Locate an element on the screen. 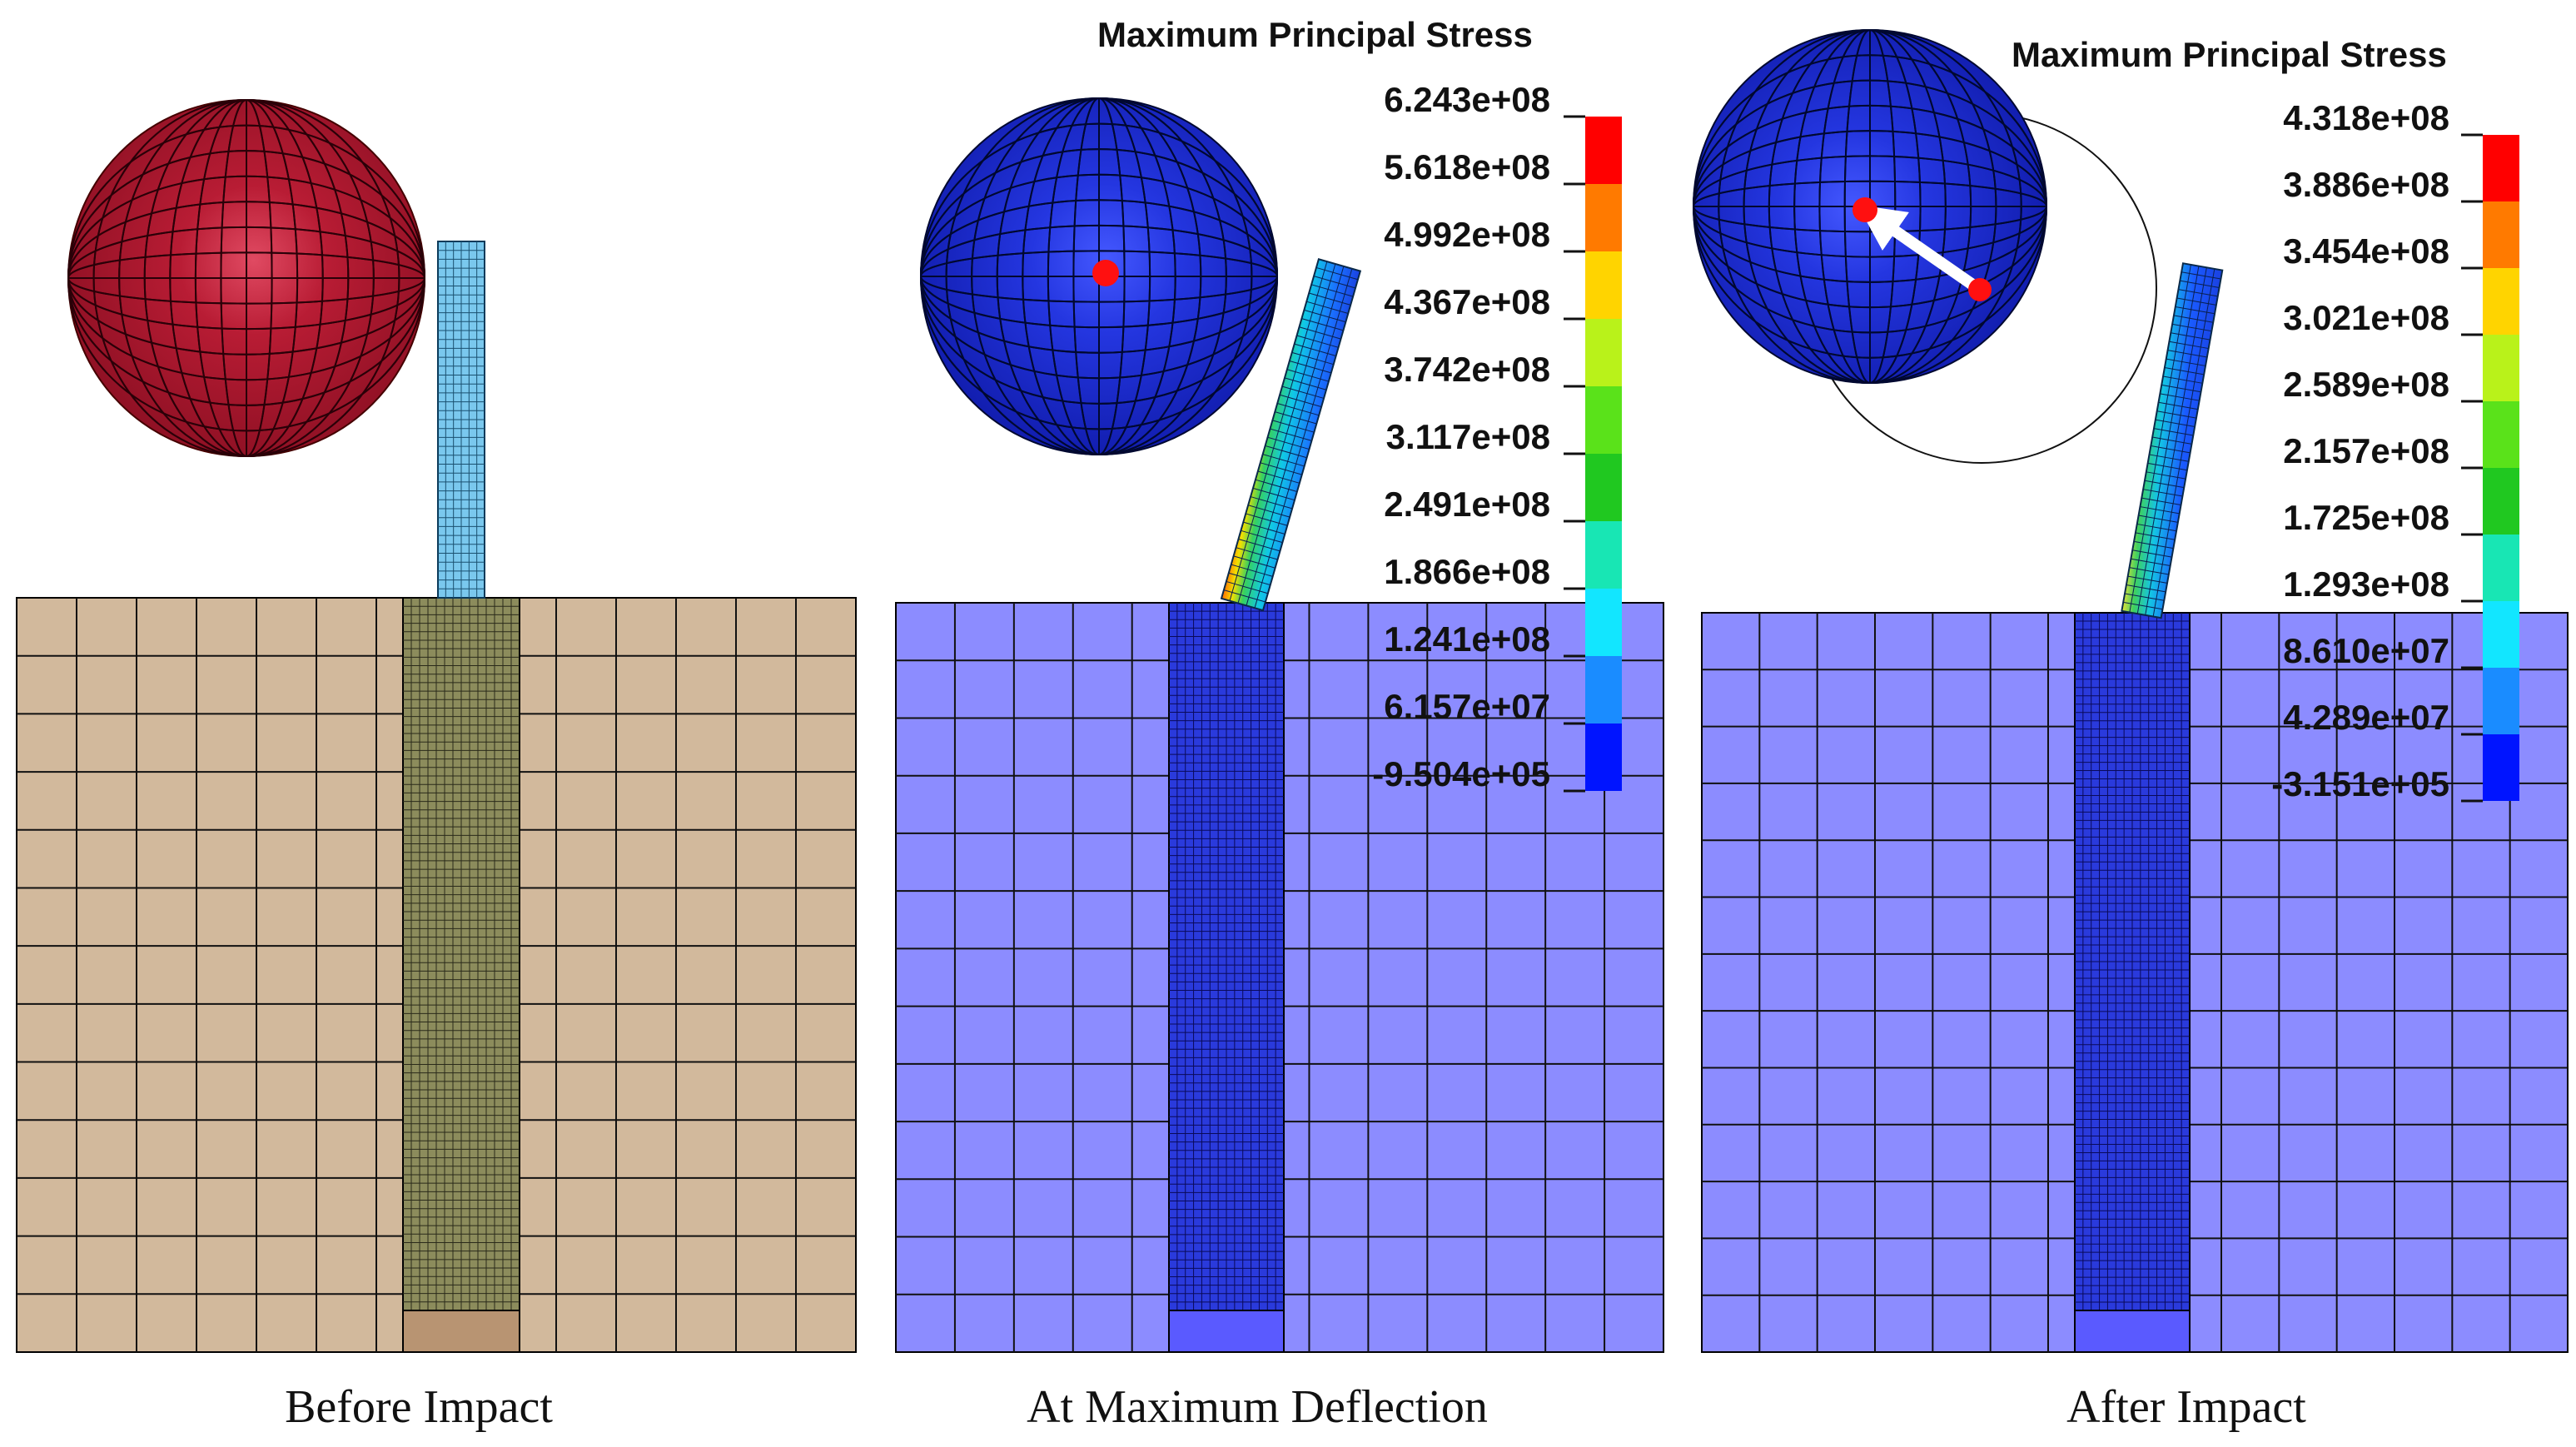 Image resolution: width=2576 pixels, height=1447 pixels. colorbar-label: 3.117e+08 is located at coordinates (1468, 436).